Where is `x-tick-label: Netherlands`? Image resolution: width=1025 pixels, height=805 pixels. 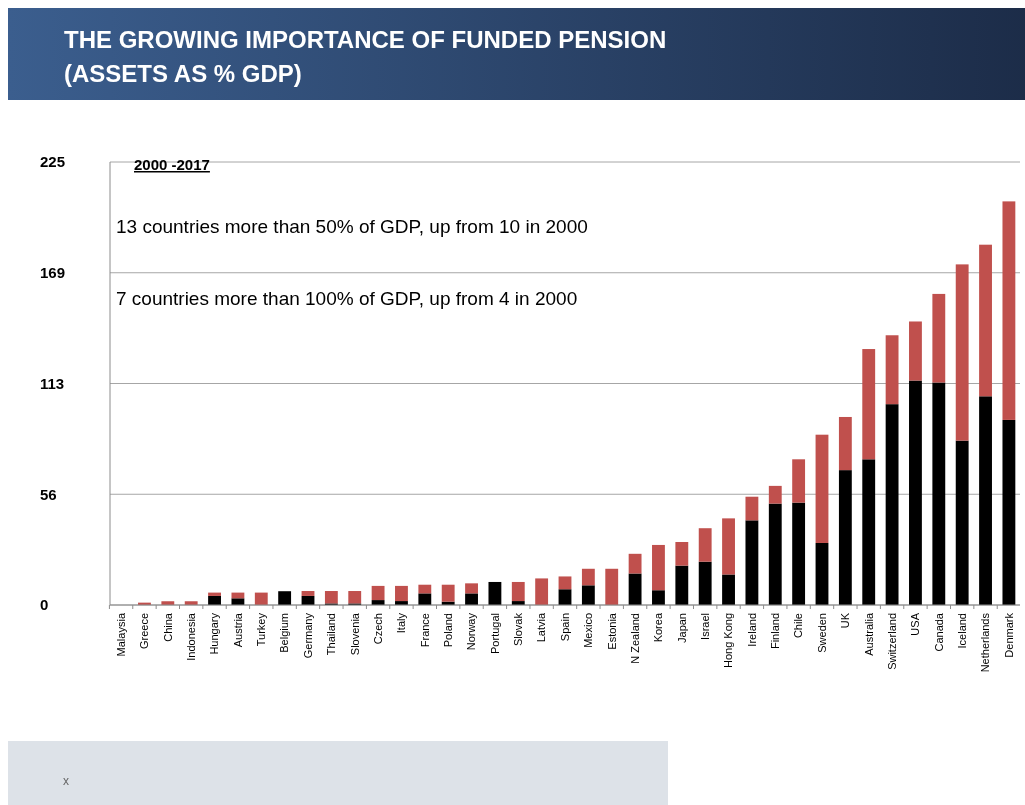 x-tick-label: Netherlands is located at coordinates (985, 642).